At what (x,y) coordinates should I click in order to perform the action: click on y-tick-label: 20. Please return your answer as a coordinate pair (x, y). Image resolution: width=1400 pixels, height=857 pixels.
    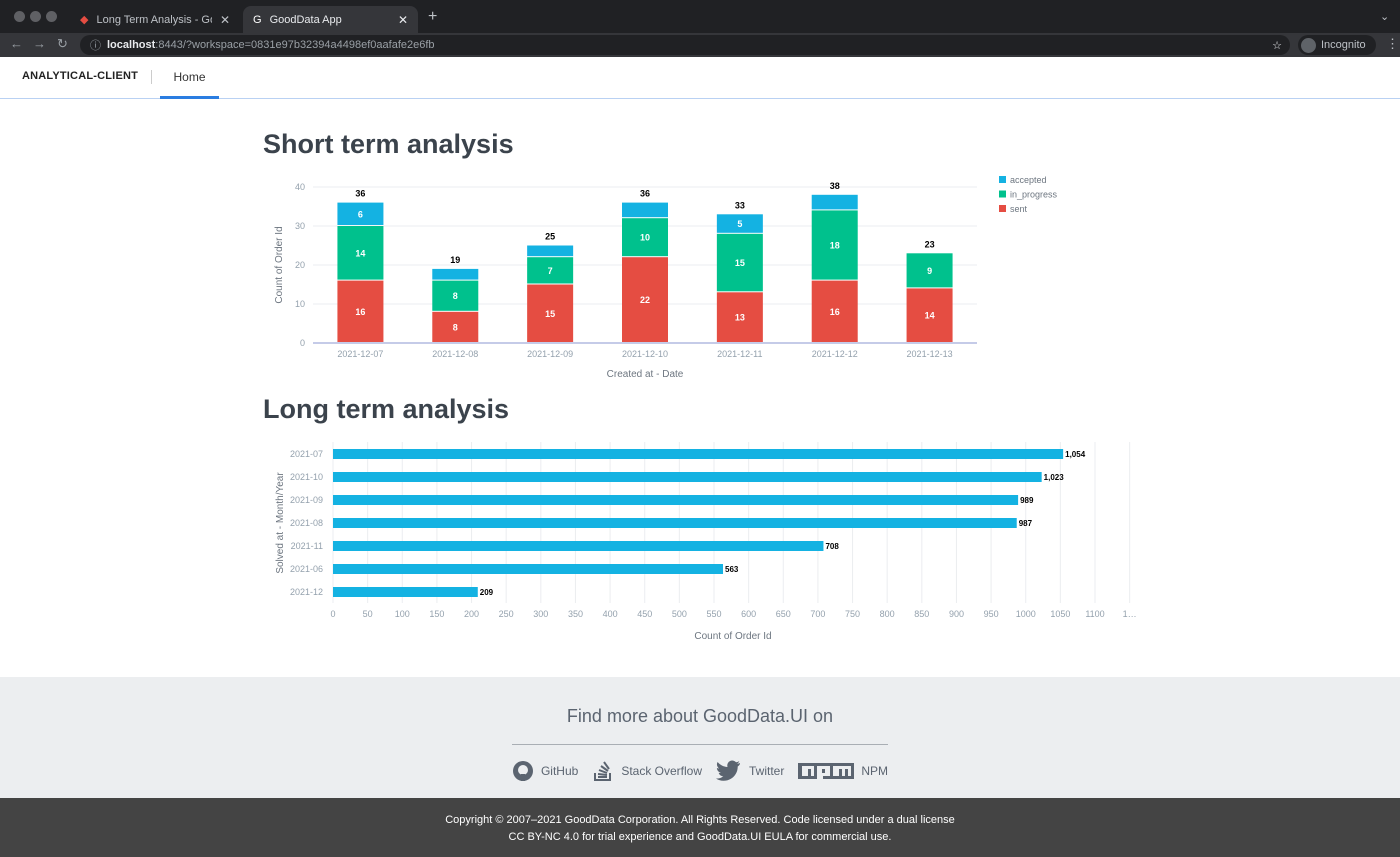
    Looking at the image, I should click on (300, 265).